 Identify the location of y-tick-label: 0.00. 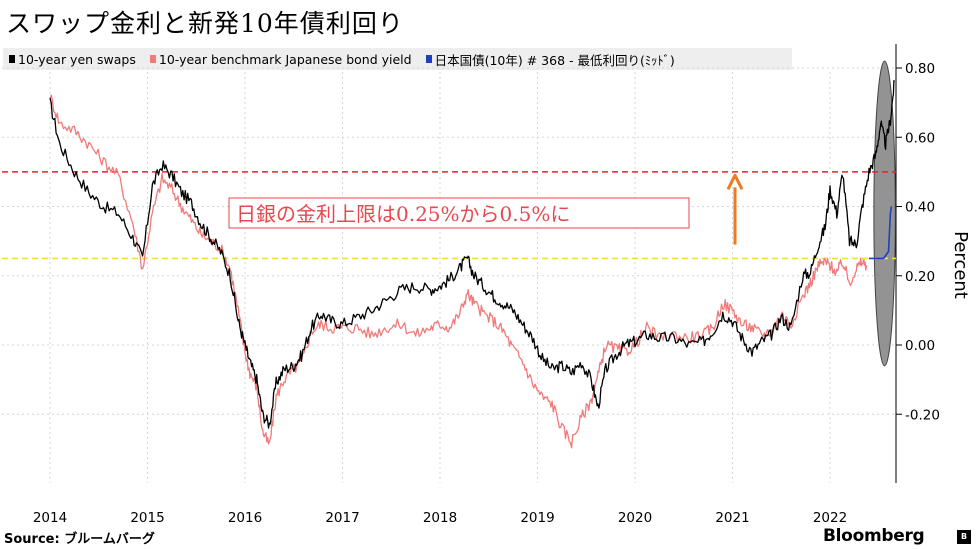
(920, 346).